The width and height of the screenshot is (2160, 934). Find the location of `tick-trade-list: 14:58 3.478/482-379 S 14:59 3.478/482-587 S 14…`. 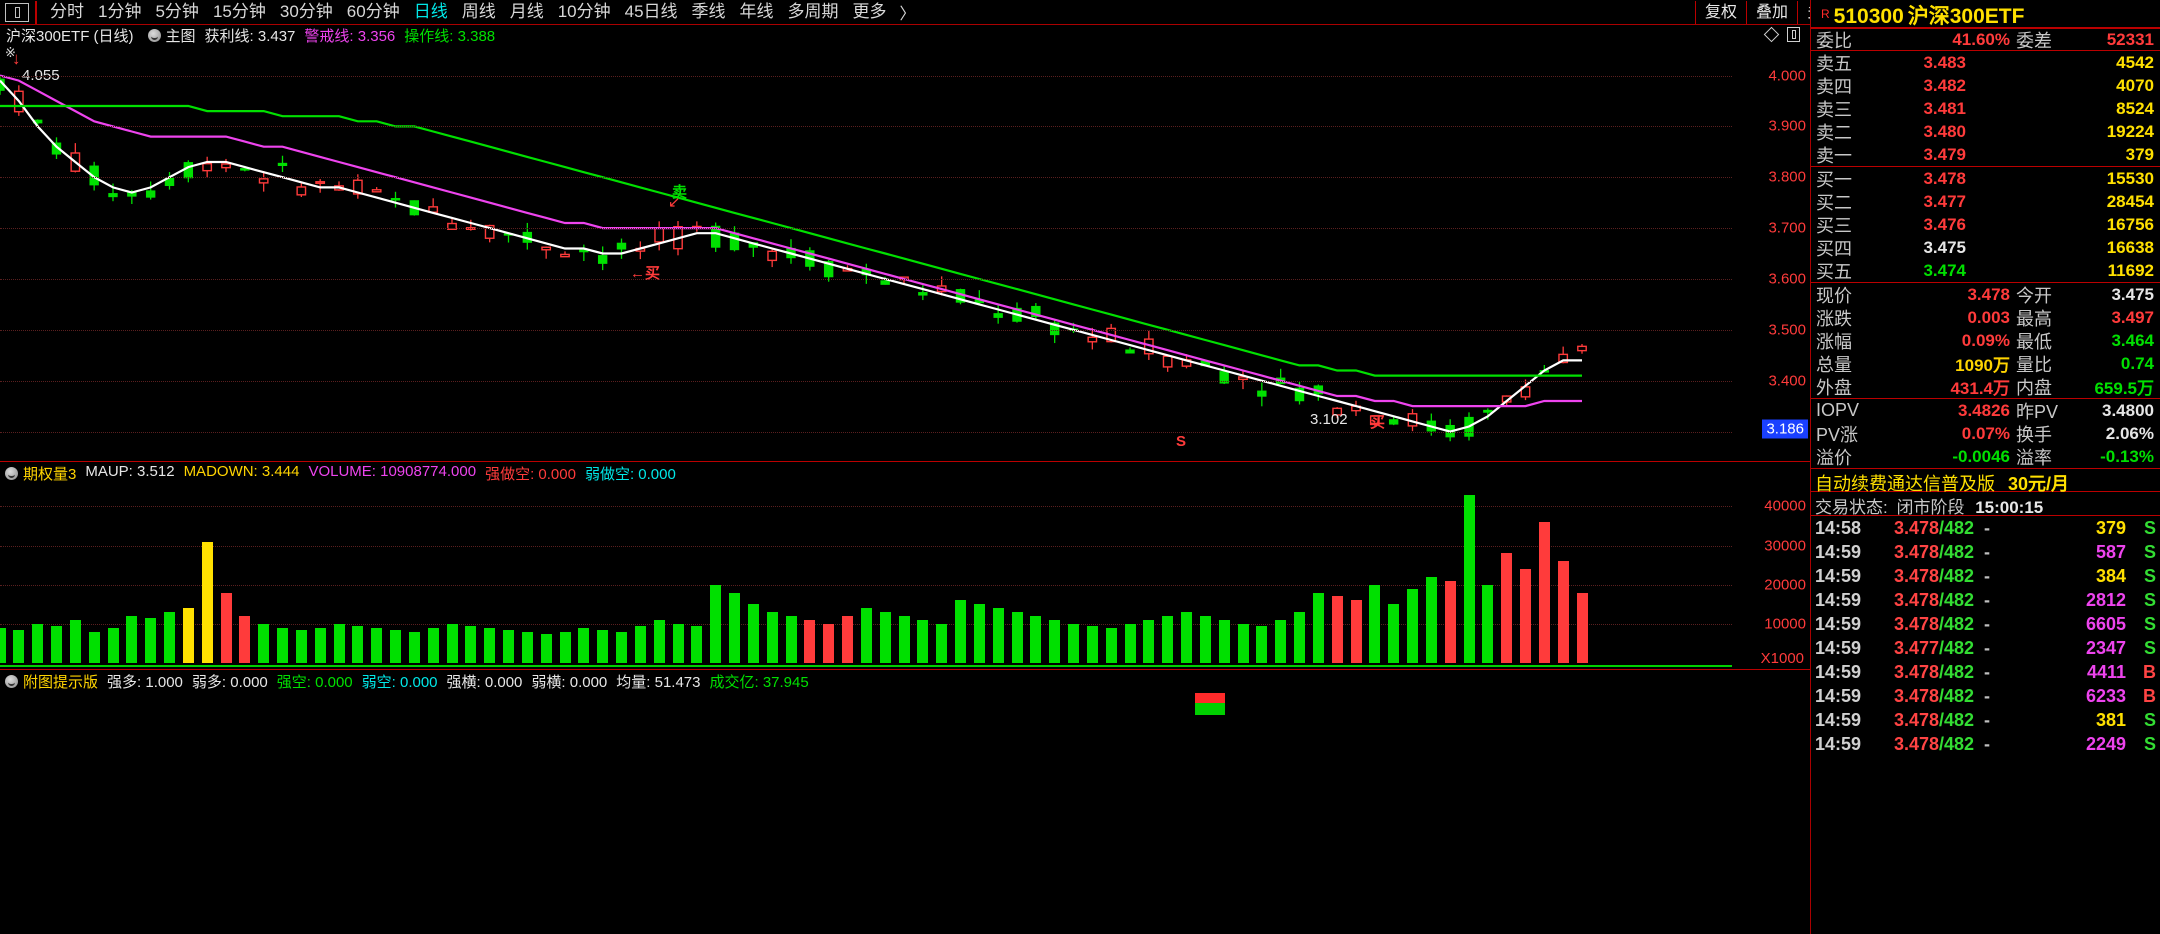

tick-trade-list: 14:58 3.478/482-379 S 14:59 3.478/482-587 S 14… is located at coordinates (1985, 636).